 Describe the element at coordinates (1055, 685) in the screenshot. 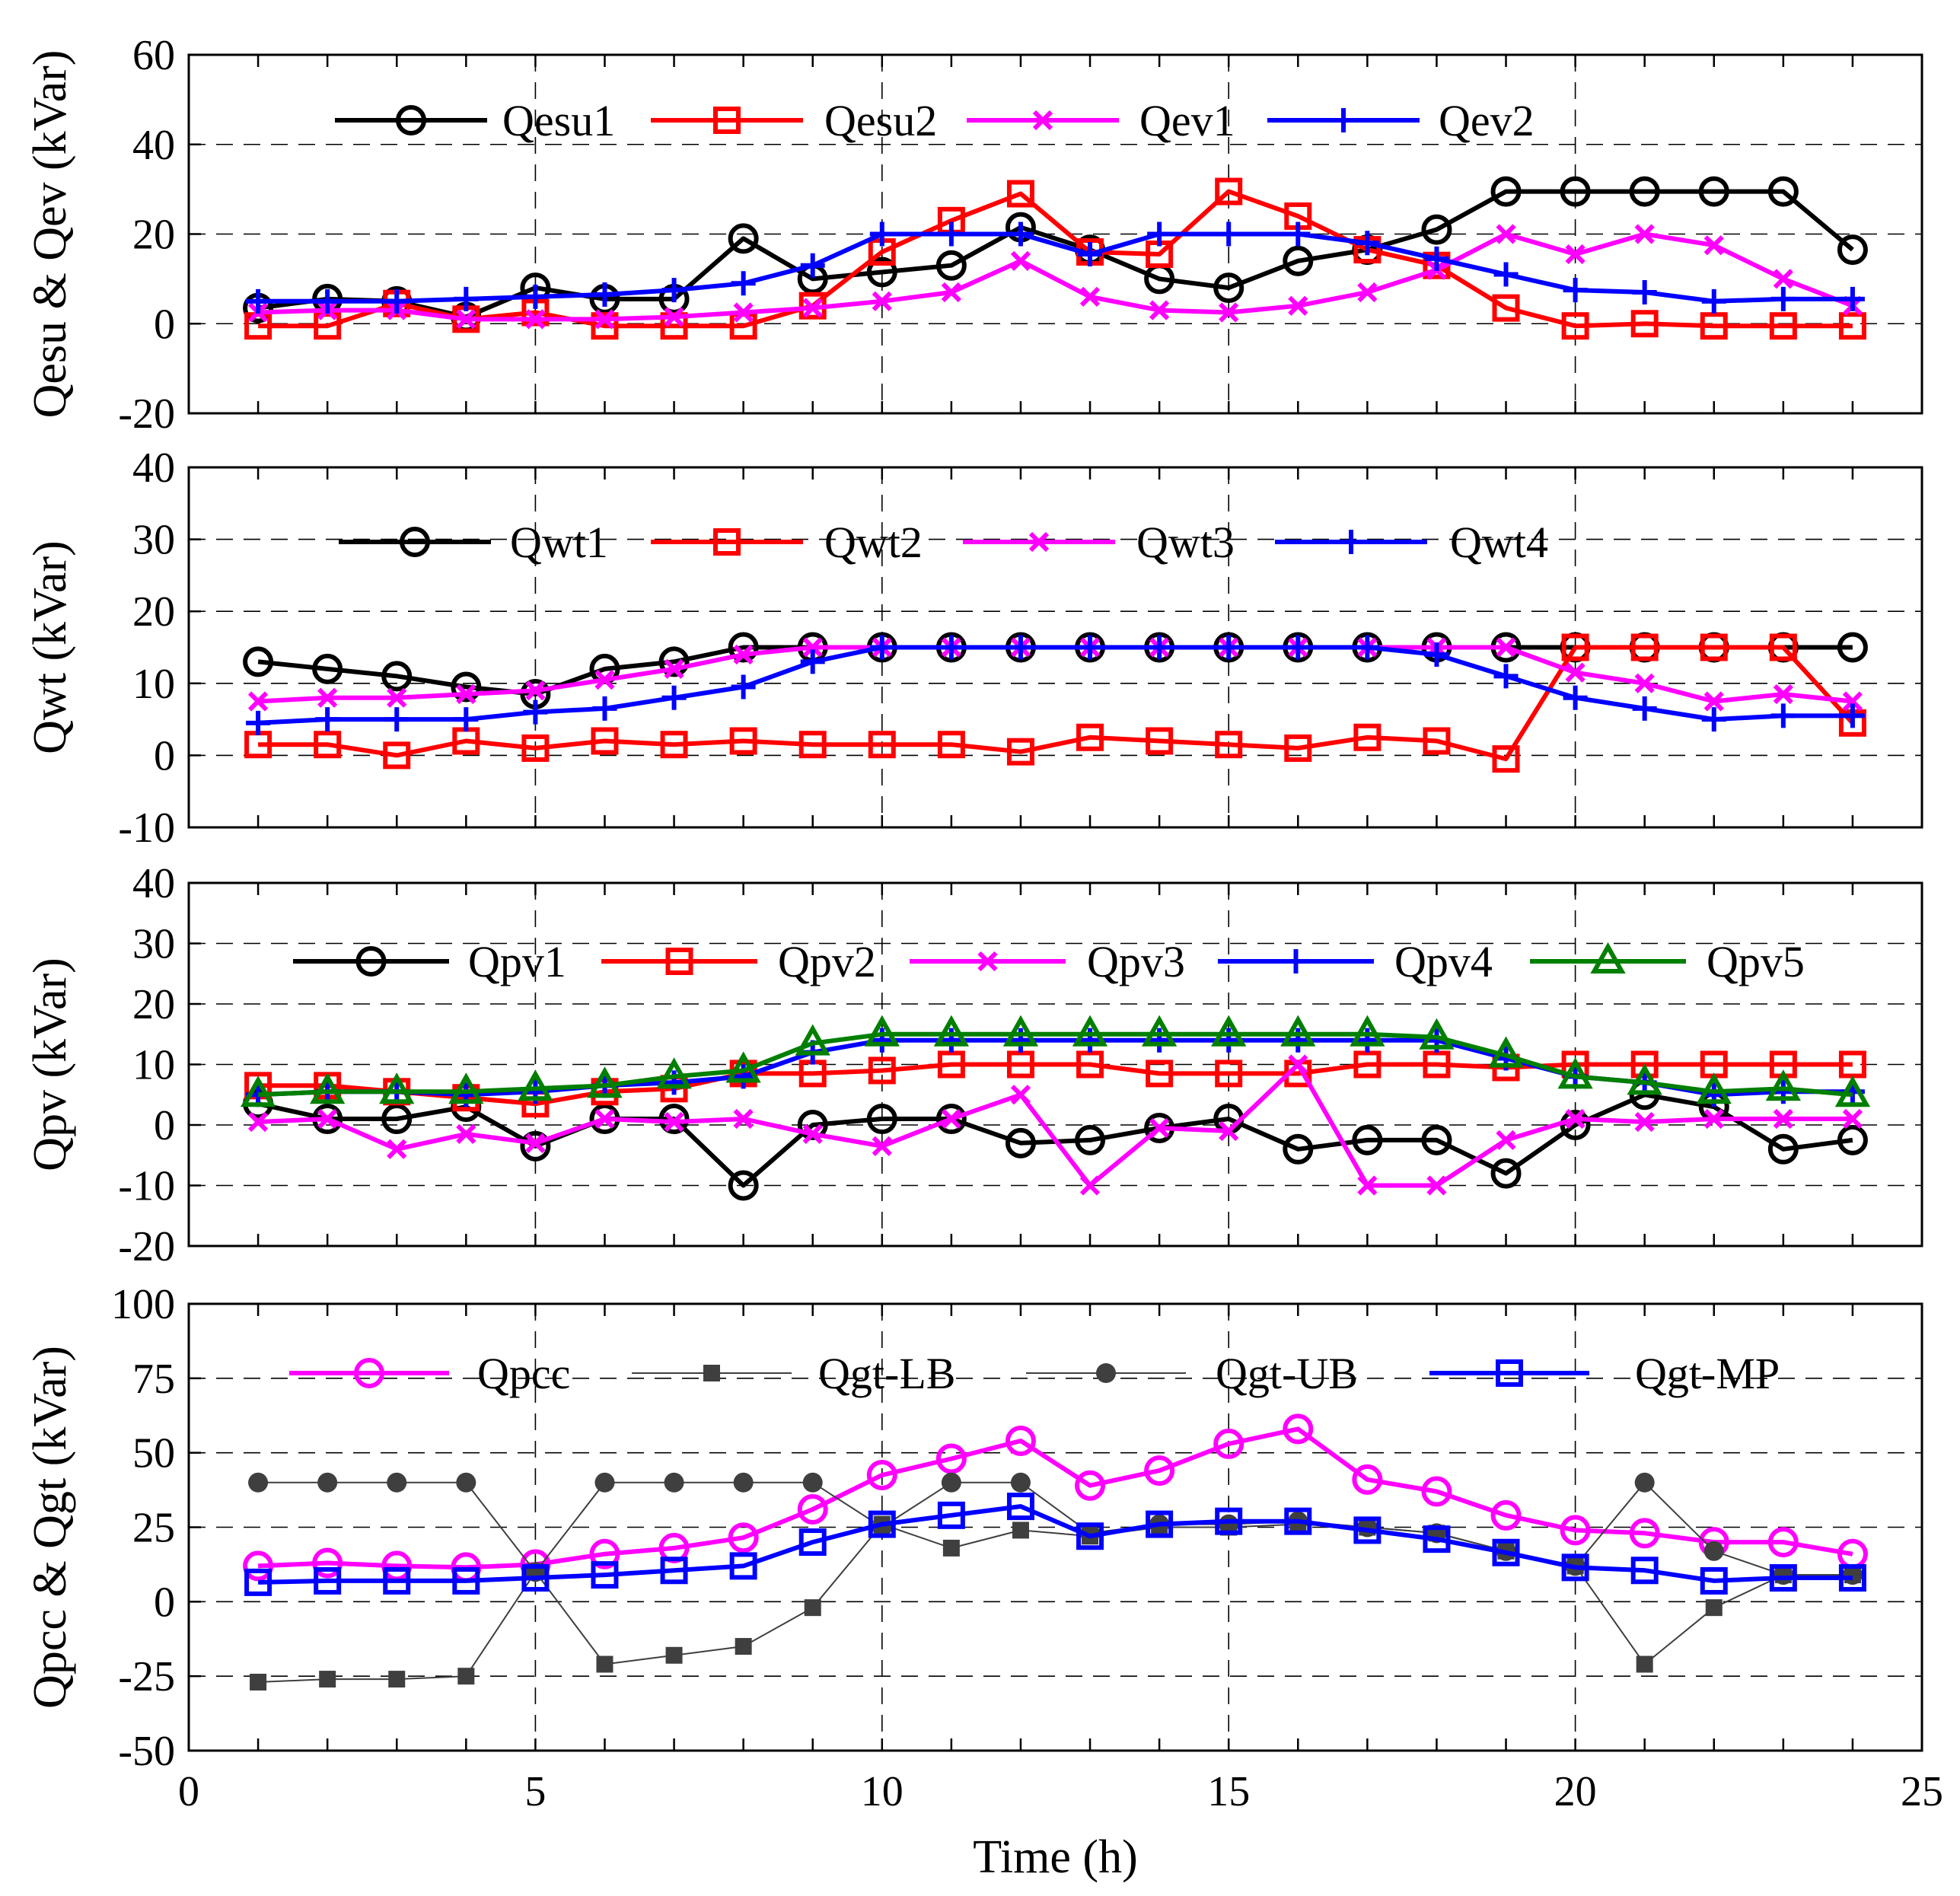

I see `series-qwt4` at that location.